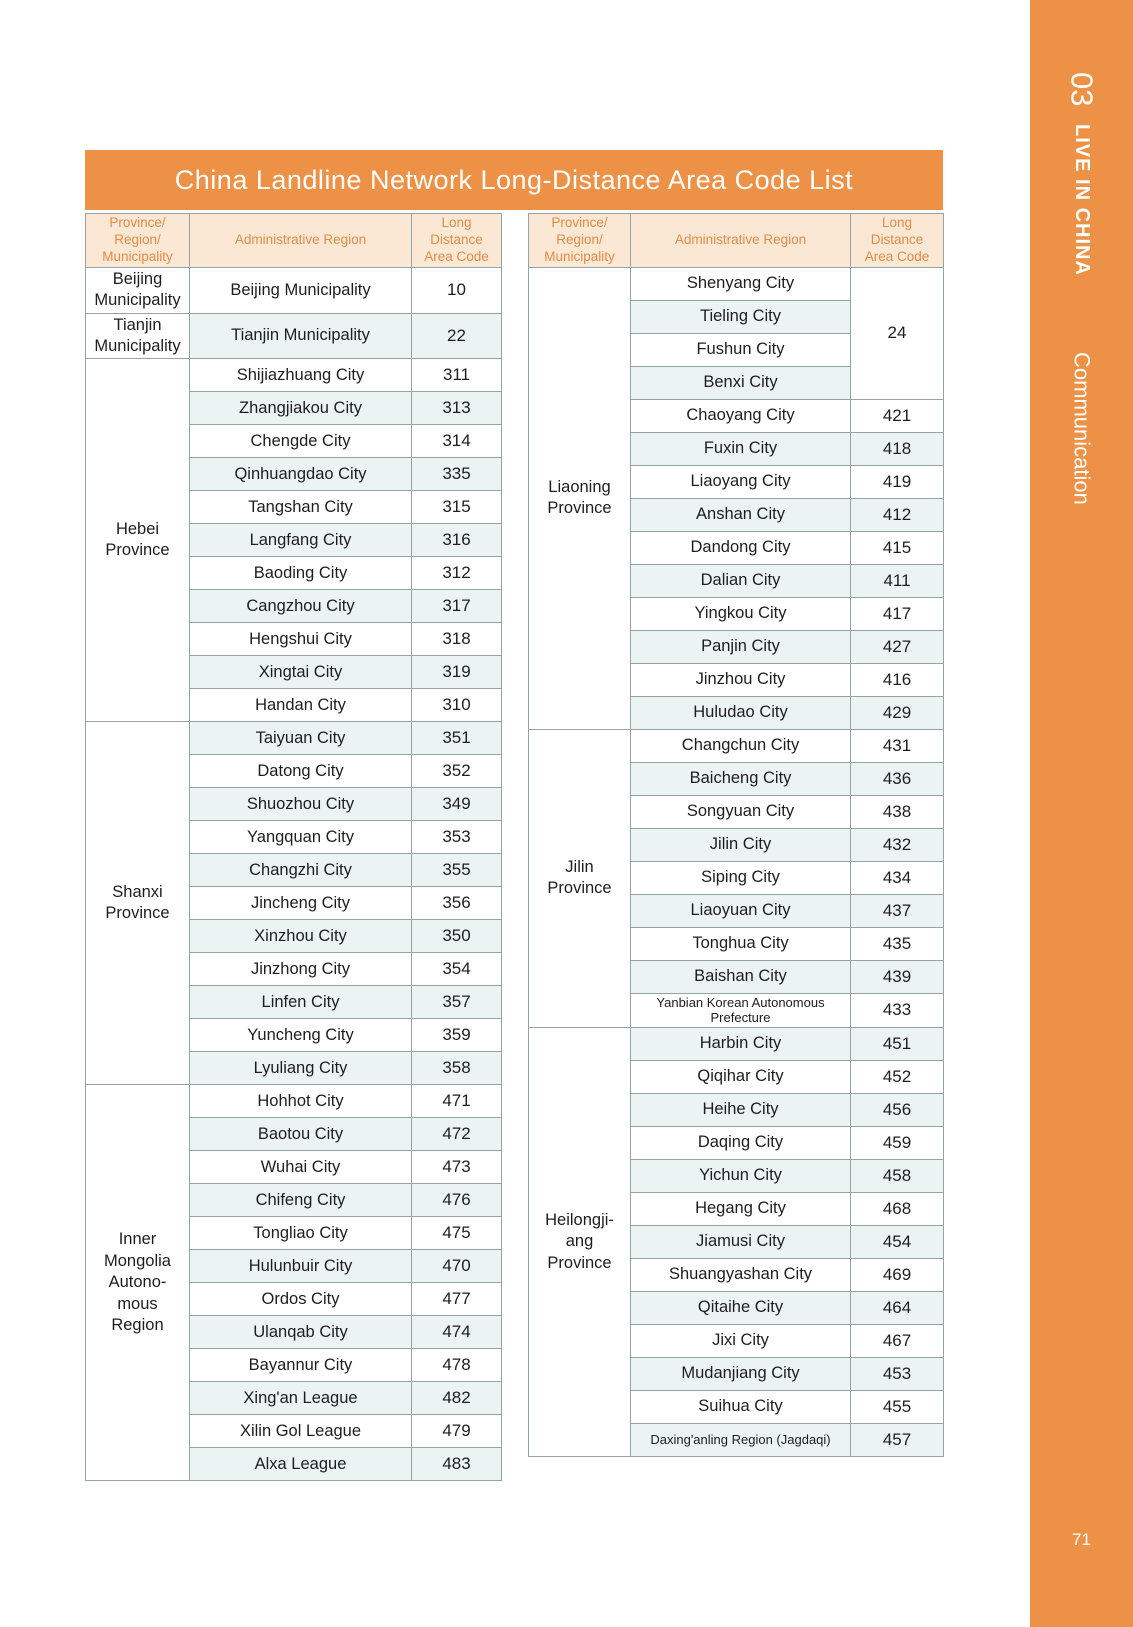 The height and width of the screenshot is (1627, 1133). I want to click on table-row: Bayannur City 478, so click(294, 1365).